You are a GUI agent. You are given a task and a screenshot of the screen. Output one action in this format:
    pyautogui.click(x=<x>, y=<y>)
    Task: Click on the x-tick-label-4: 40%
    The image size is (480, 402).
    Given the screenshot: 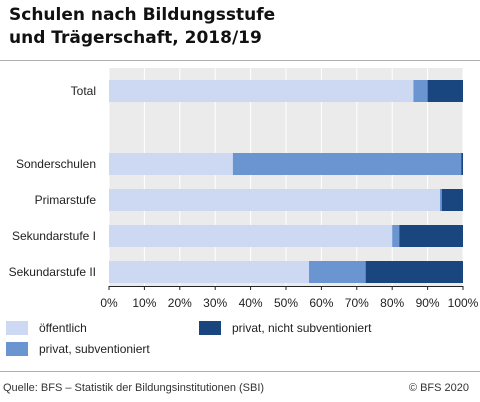 What is the action you would take?
    pyautogui.click(x=251, y=303)
    